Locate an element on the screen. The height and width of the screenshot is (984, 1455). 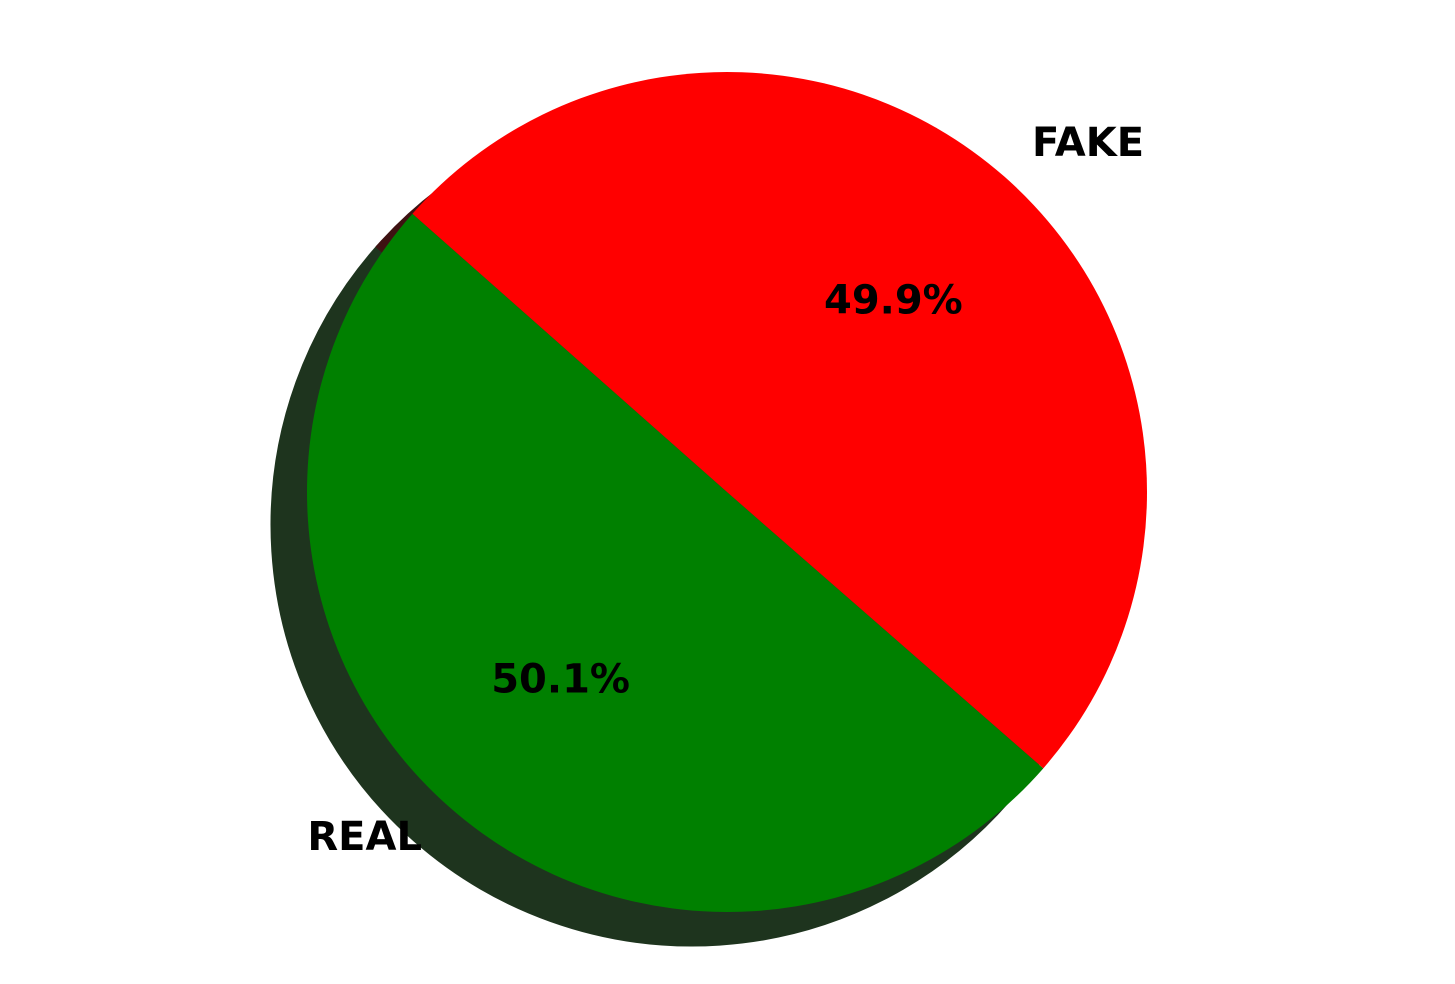
percent-label-real: 50.1% is located at coordinates (560, 679).